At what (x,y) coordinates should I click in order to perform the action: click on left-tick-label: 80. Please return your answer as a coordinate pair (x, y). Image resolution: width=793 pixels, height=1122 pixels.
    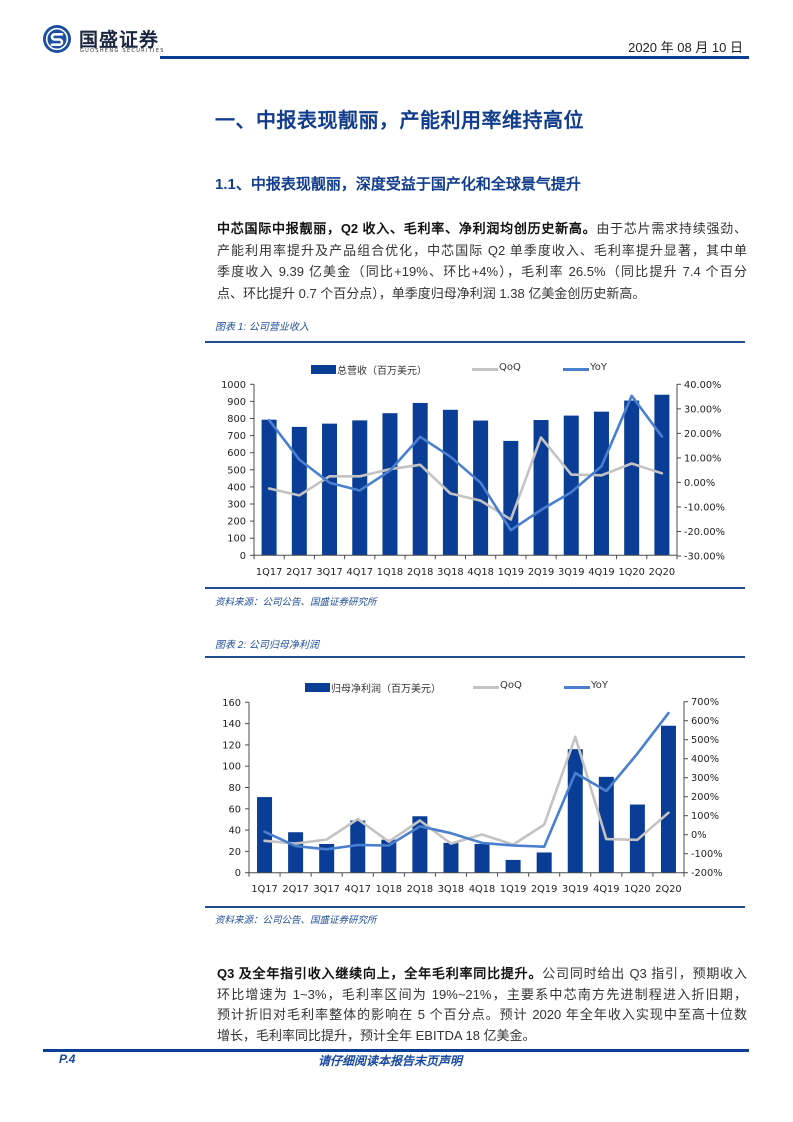
    Looking at the image, I should click on (235, 788).